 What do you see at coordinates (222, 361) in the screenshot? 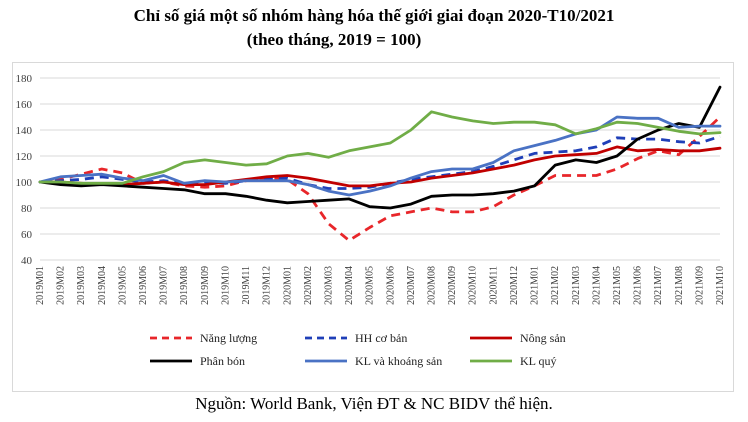
I see `legend-label: Phân bón` at bounding box center [222, 361].